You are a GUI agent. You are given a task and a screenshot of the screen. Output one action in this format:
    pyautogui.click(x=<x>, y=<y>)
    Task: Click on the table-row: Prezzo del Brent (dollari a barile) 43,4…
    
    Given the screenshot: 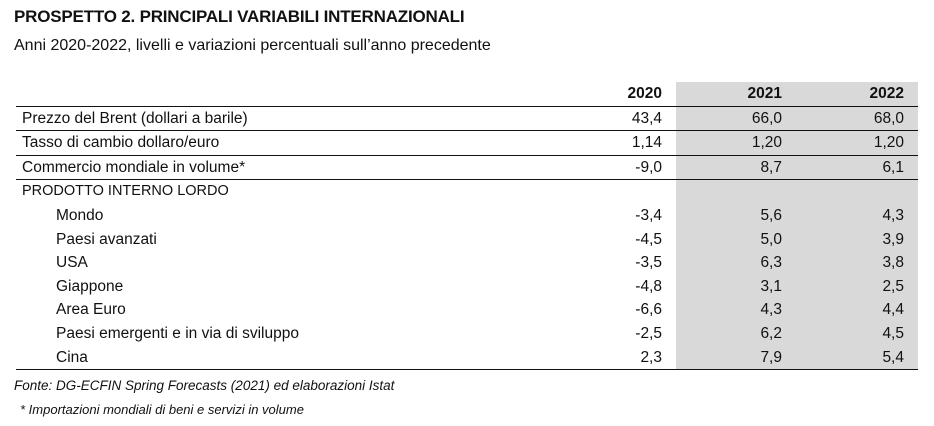 What is the action you would take?
    pyautogui.click(x=467, y=119)
    